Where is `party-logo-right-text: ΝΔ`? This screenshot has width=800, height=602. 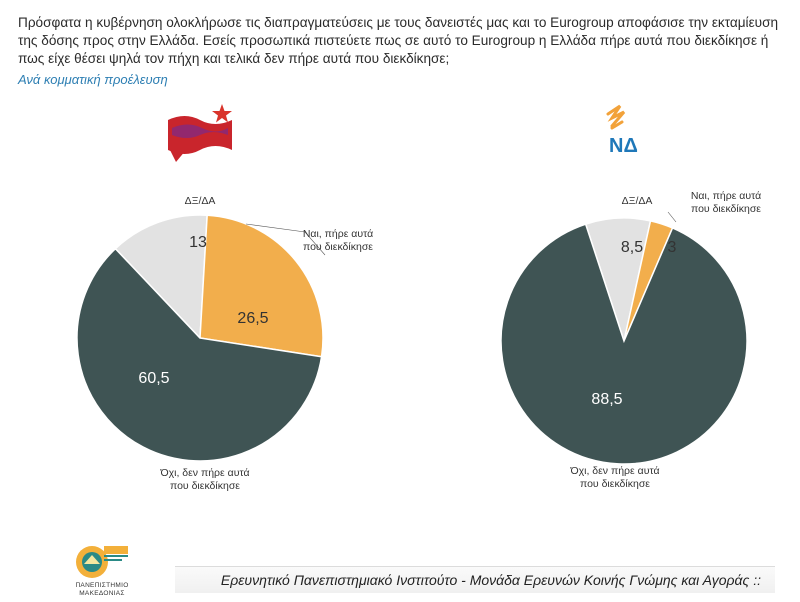 party-logo-right-text: ΝΔ is located at coordinates (623, 146).